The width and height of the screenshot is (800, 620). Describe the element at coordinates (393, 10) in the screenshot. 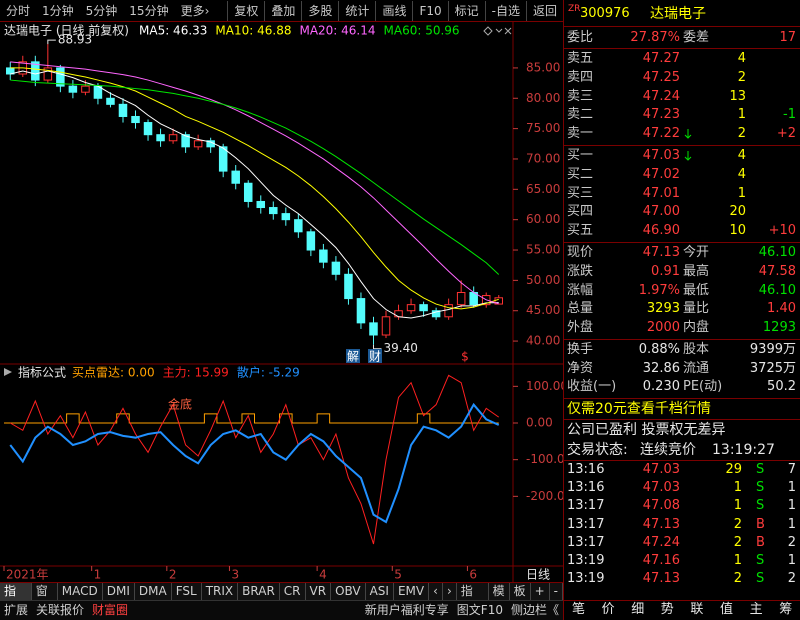

I see `toolbar-button: 画线` at that location.